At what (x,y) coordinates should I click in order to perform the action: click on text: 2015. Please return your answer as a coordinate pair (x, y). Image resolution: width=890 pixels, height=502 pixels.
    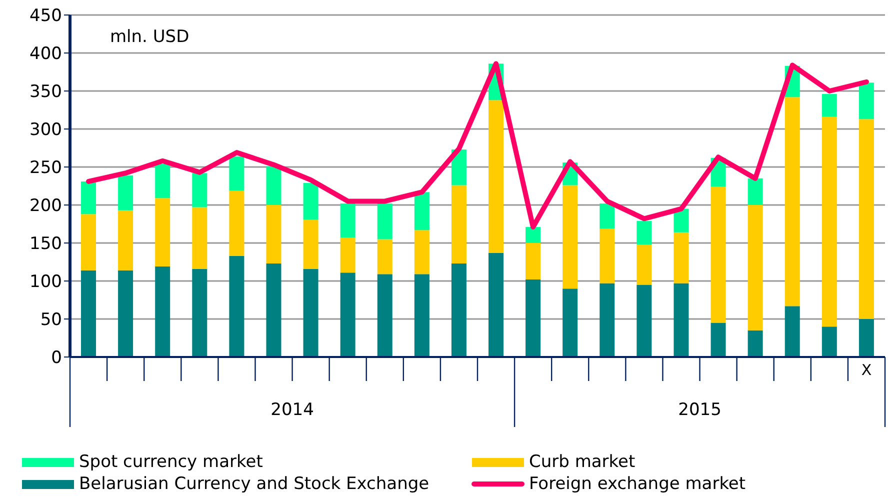
    Looking at the image, I should click on (700, 410).